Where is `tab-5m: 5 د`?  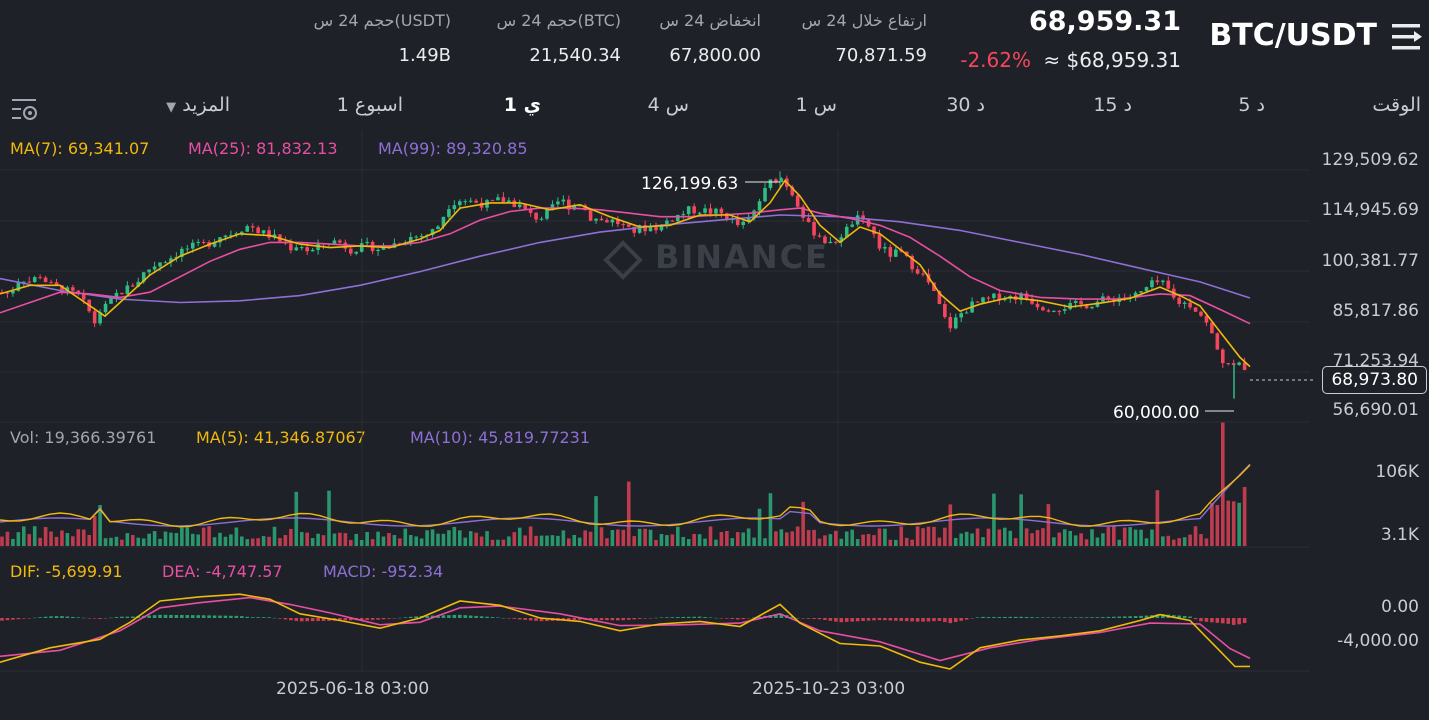
tab-5m: 5 د is located at coordinates (1251, 105).